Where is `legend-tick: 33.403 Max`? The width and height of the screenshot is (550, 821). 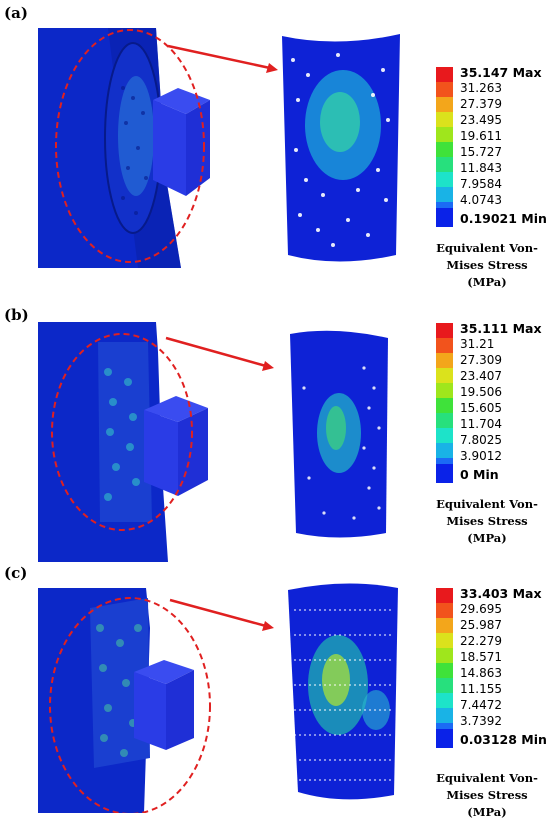 legend-tick: 33.403 Max is located at coordinates (501, 593).